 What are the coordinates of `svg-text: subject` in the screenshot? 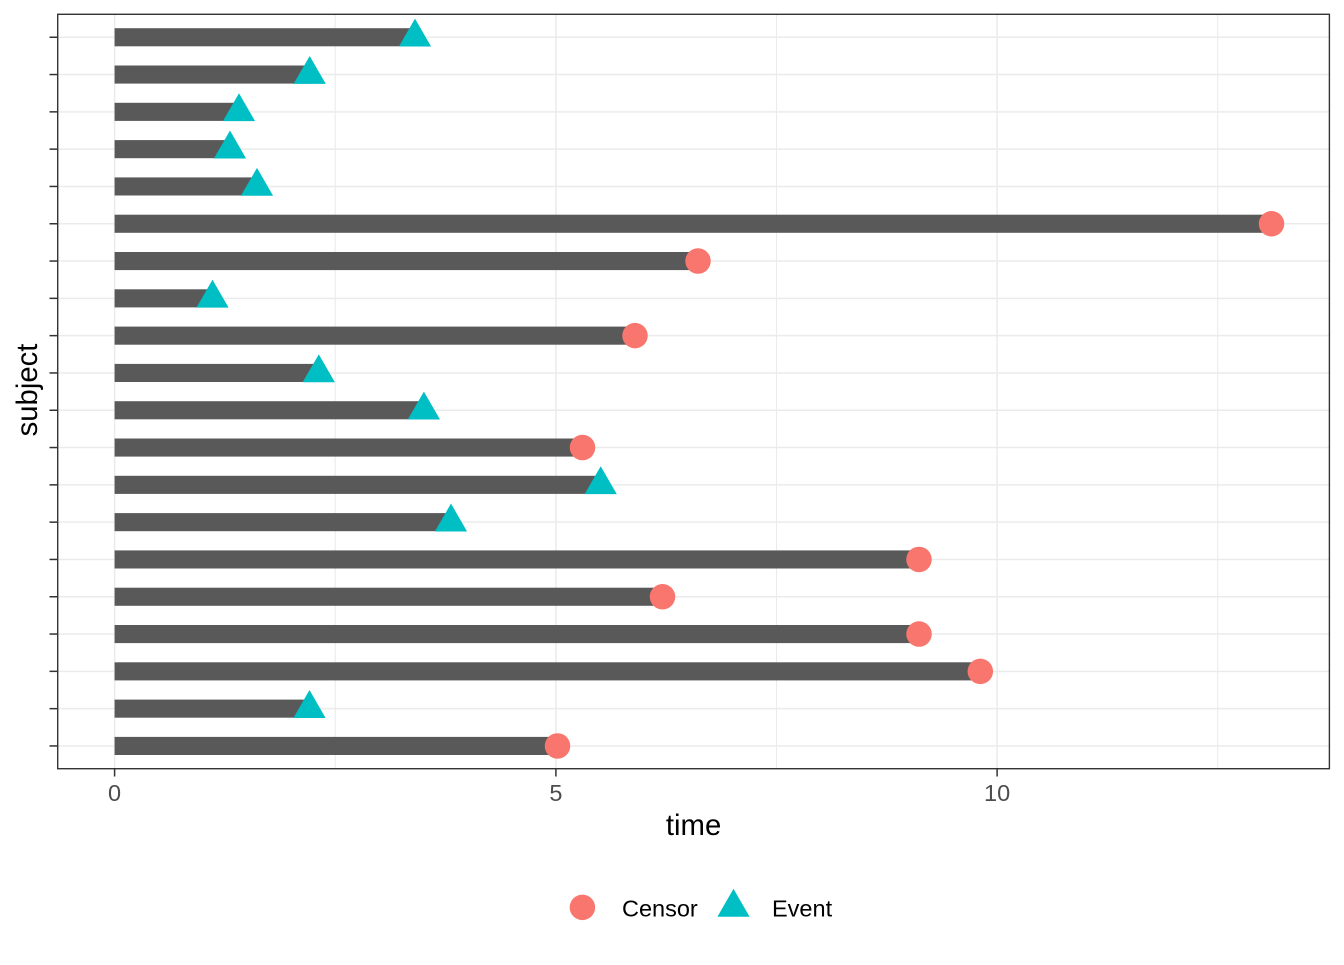 It's located at (27, 390).